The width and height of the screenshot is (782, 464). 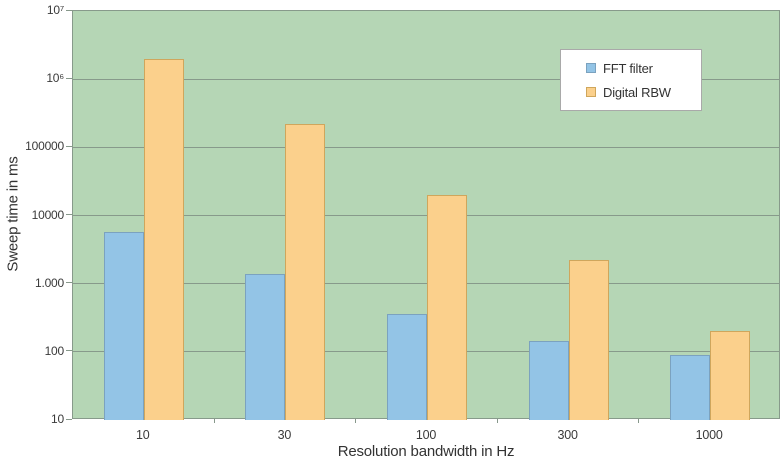 What do you see at coordinates (49, 282) in the screenshot?
I see `y-tick-label: 1.000` at bounding box center [49, 282].